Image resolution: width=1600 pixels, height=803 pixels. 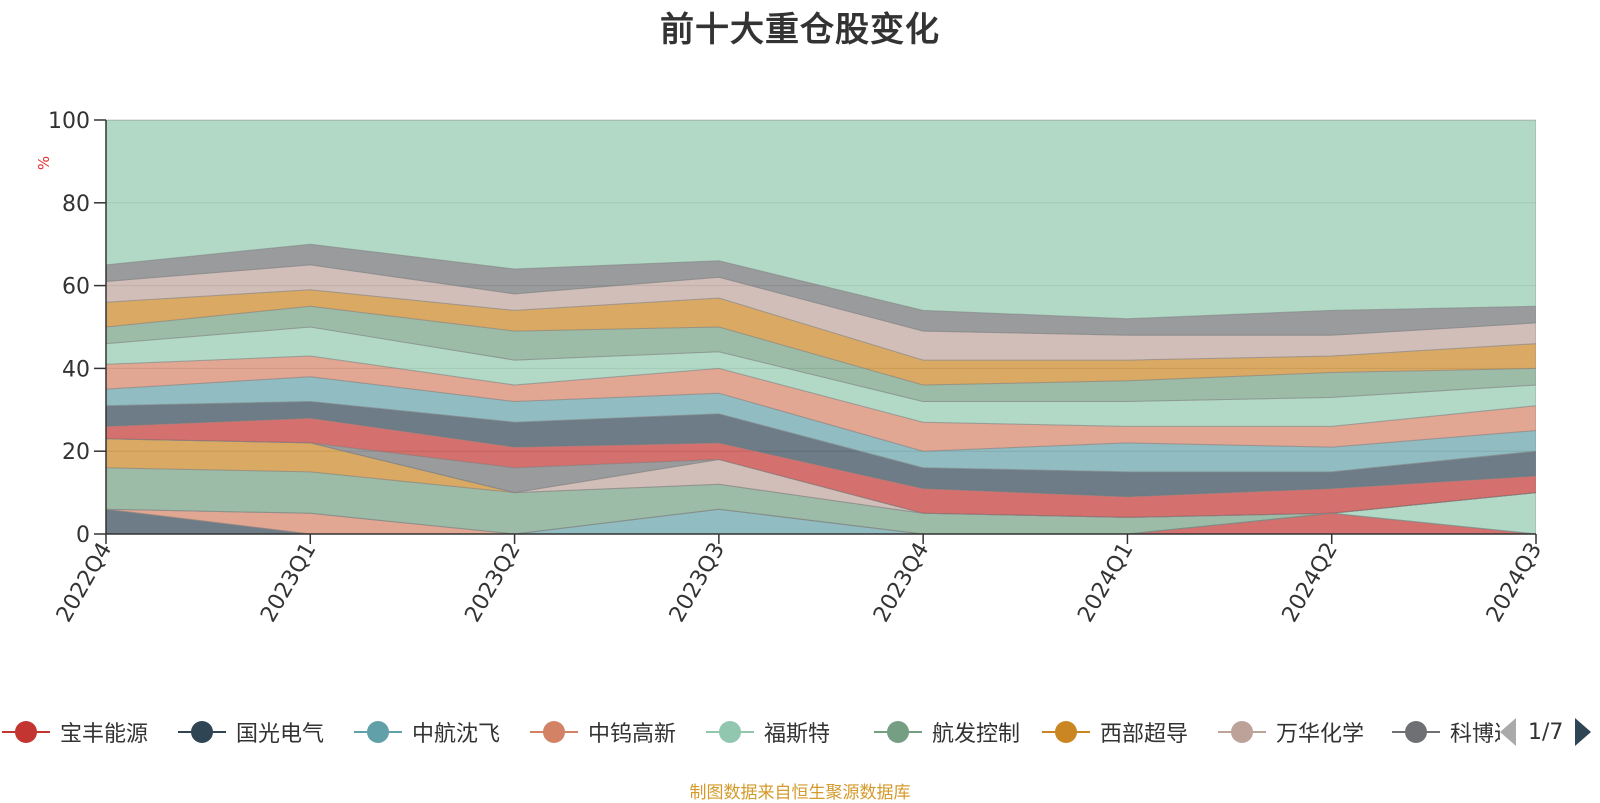 I want to click on legend-item: 科博达, so click(x=1445, y=732).